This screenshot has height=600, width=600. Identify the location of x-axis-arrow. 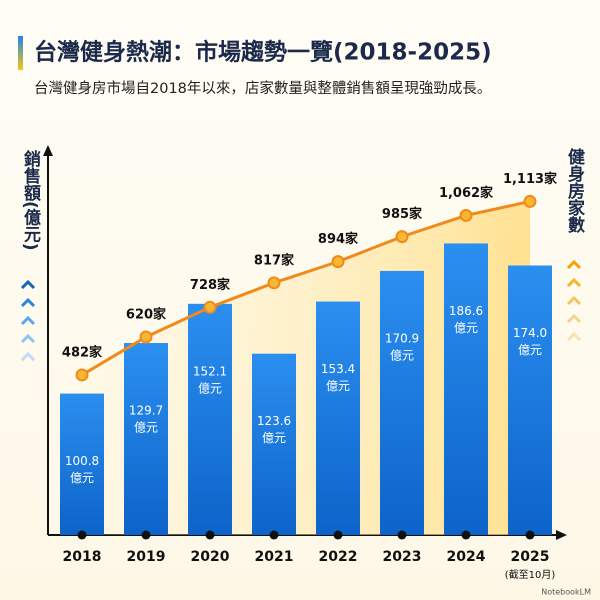
(561, 535).